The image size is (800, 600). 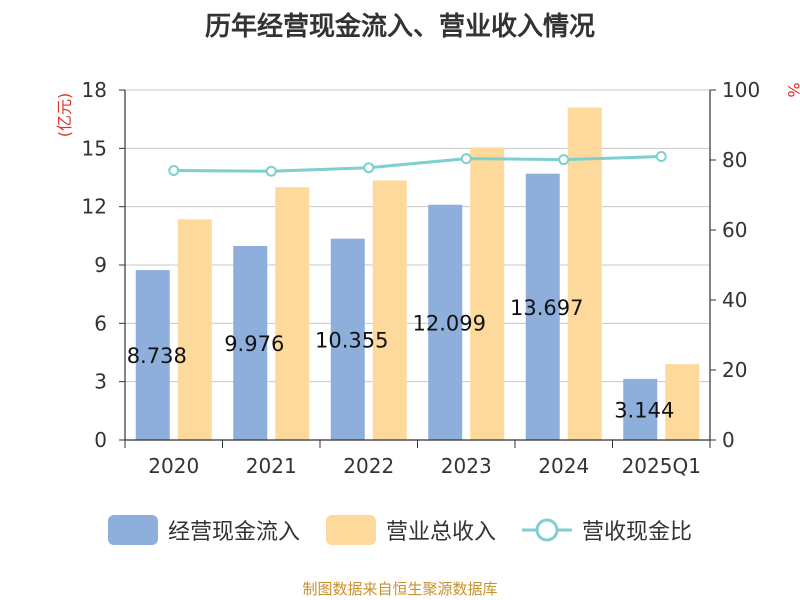 I want to click on legend-line-marker-icon, so click(x=547, y=530).